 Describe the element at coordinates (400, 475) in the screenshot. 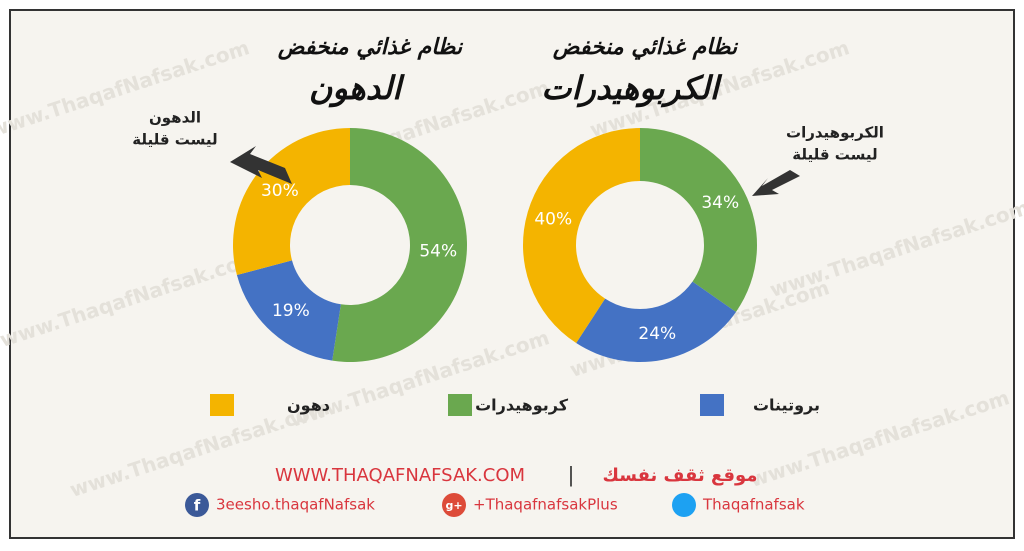

I see `site-url: WWW.THAQAFNAFSAK.COM` at that location.